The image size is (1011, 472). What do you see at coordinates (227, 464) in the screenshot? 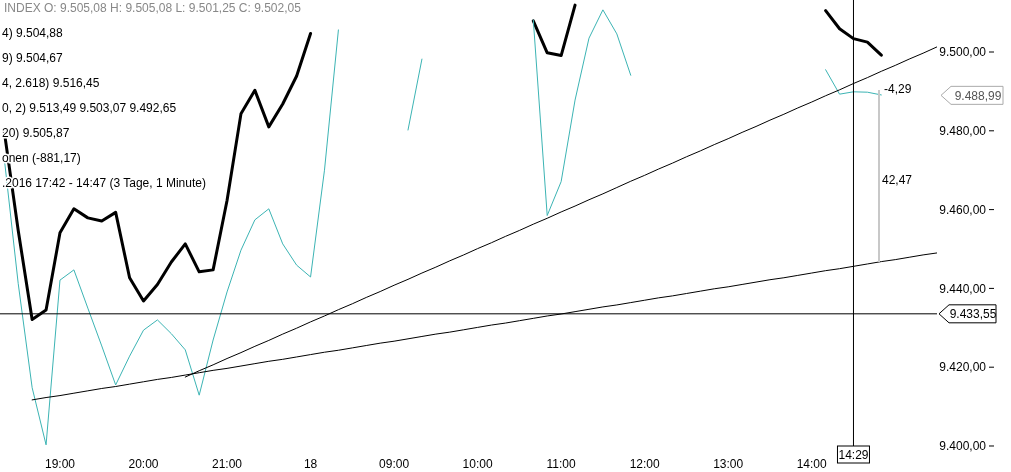
I see `x-tick-label: 21:00` at bounding box center [227, 464].